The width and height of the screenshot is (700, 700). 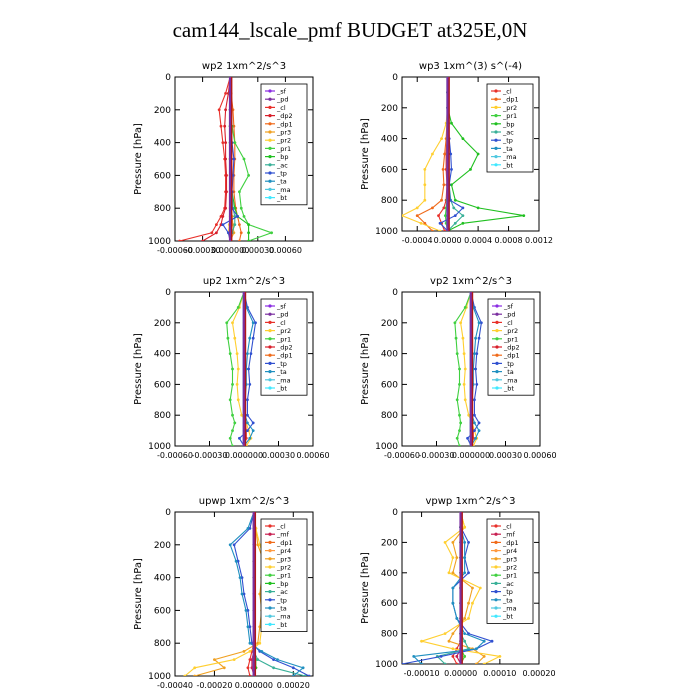 I want to click on legend-label: _dp2, so click(x=284, y=116).